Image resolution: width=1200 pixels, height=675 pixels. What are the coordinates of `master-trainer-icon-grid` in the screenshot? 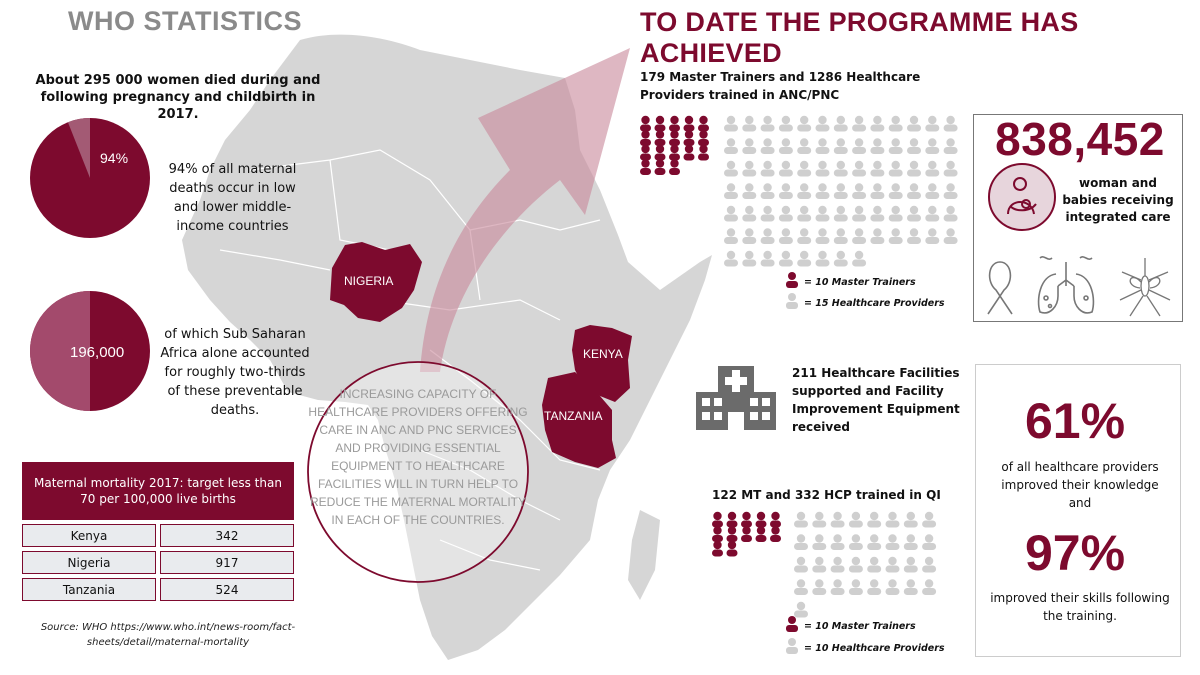 It's located at (674, 145).